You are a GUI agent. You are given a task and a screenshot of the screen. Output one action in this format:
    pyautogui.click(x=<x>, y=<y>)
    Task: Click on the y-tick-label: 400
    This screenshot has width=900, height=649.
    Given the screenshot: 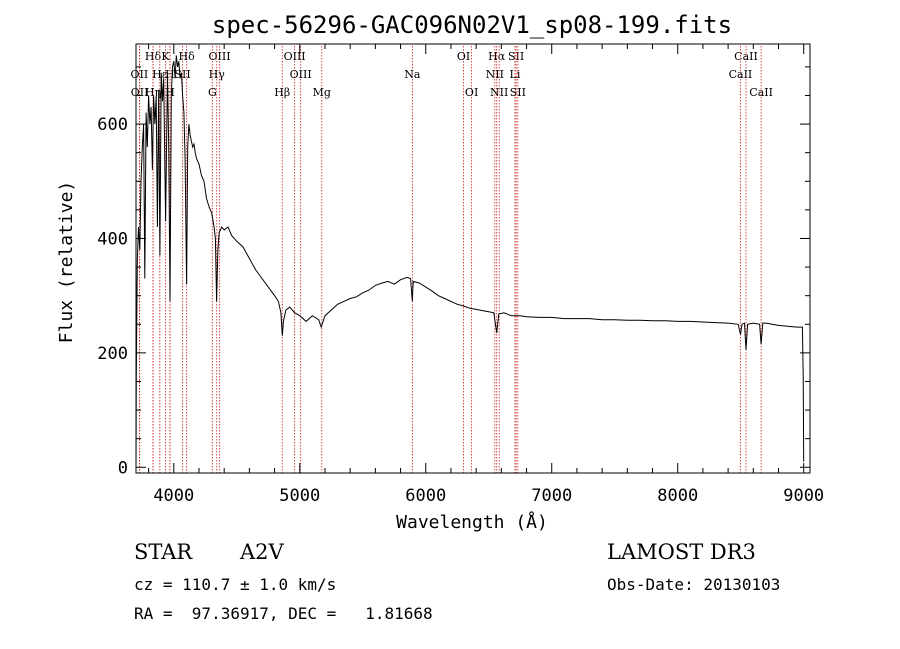 What is the action you would take?
    pyautogui.click(x=112, y=239)
    